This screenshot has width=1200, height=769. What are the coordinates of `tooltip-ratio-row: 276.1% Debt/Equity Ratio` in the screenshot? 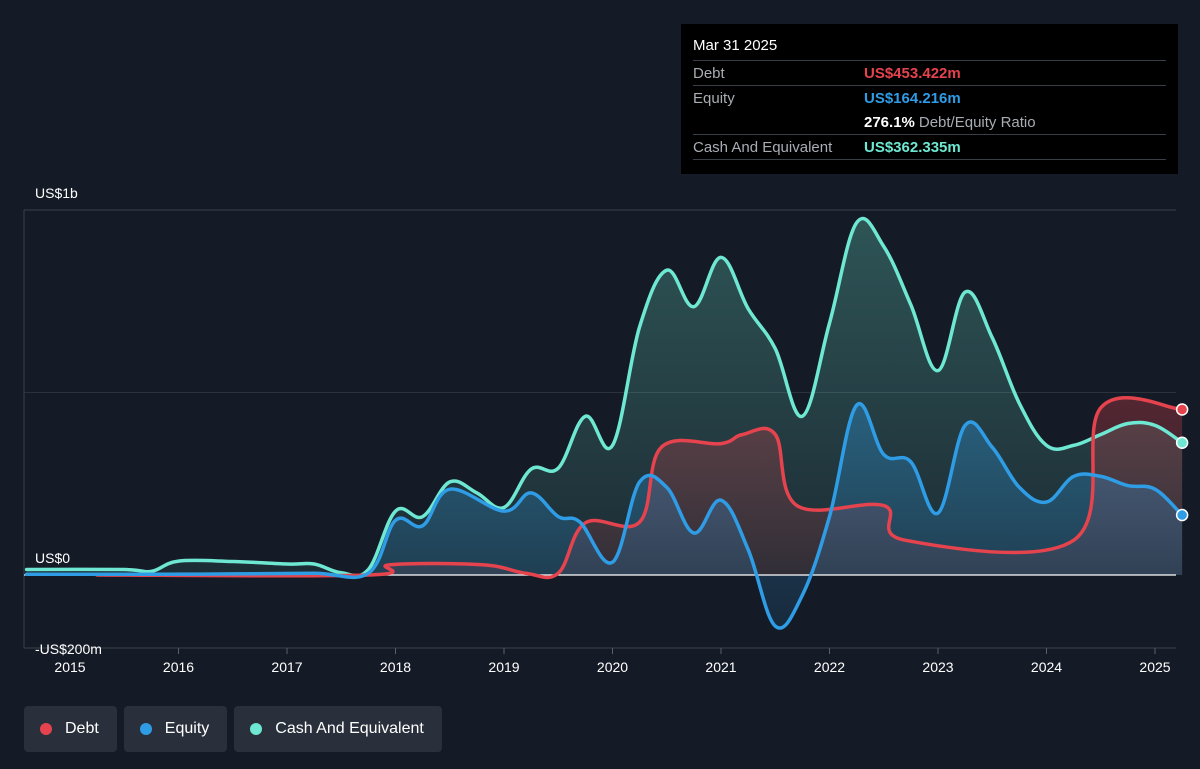 It's located at (929, 122).